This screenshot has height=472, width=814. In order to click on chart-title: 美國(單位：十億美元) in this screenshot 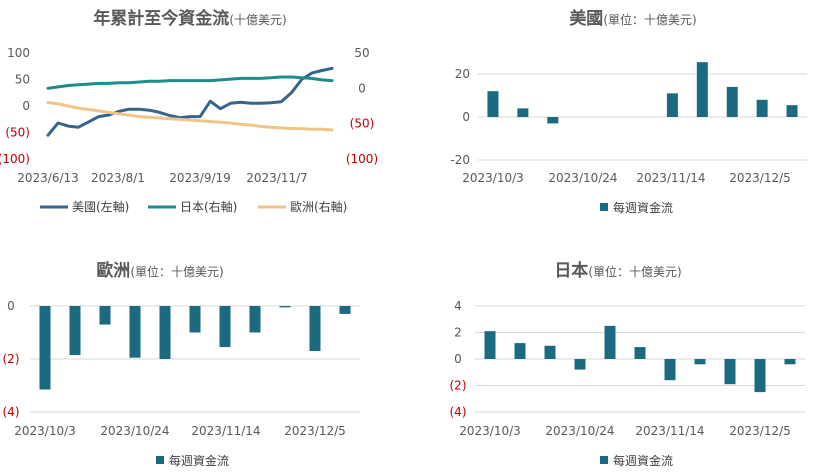, I will do `click(632, 18)`.